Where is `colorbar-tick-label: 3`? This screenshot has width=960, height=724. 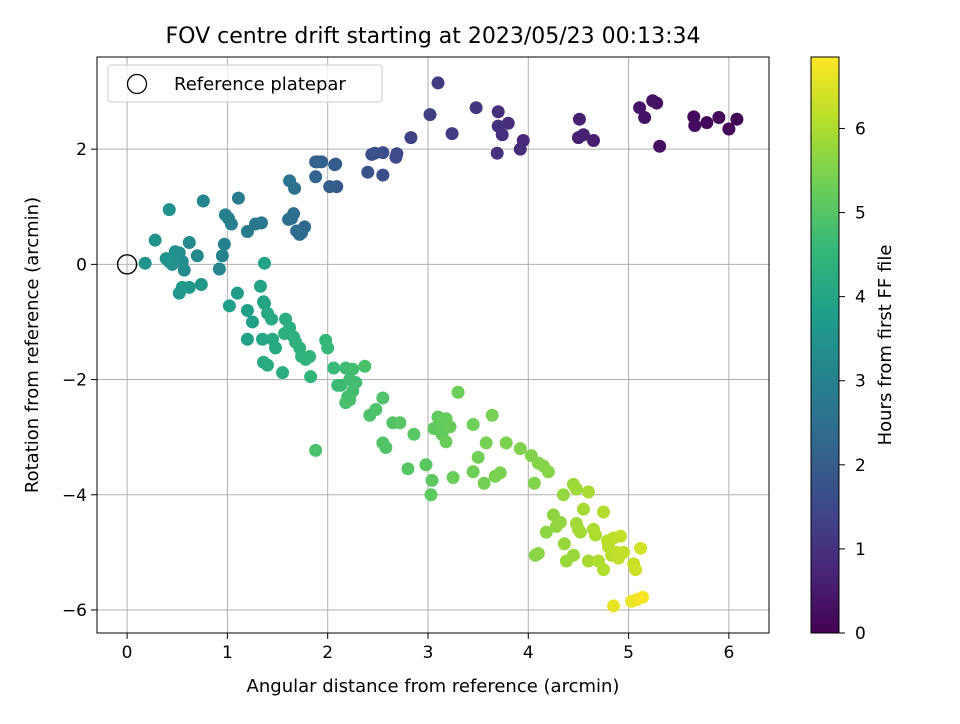
colorbar-tick-label: 3 is located at coordinates (860, 382).